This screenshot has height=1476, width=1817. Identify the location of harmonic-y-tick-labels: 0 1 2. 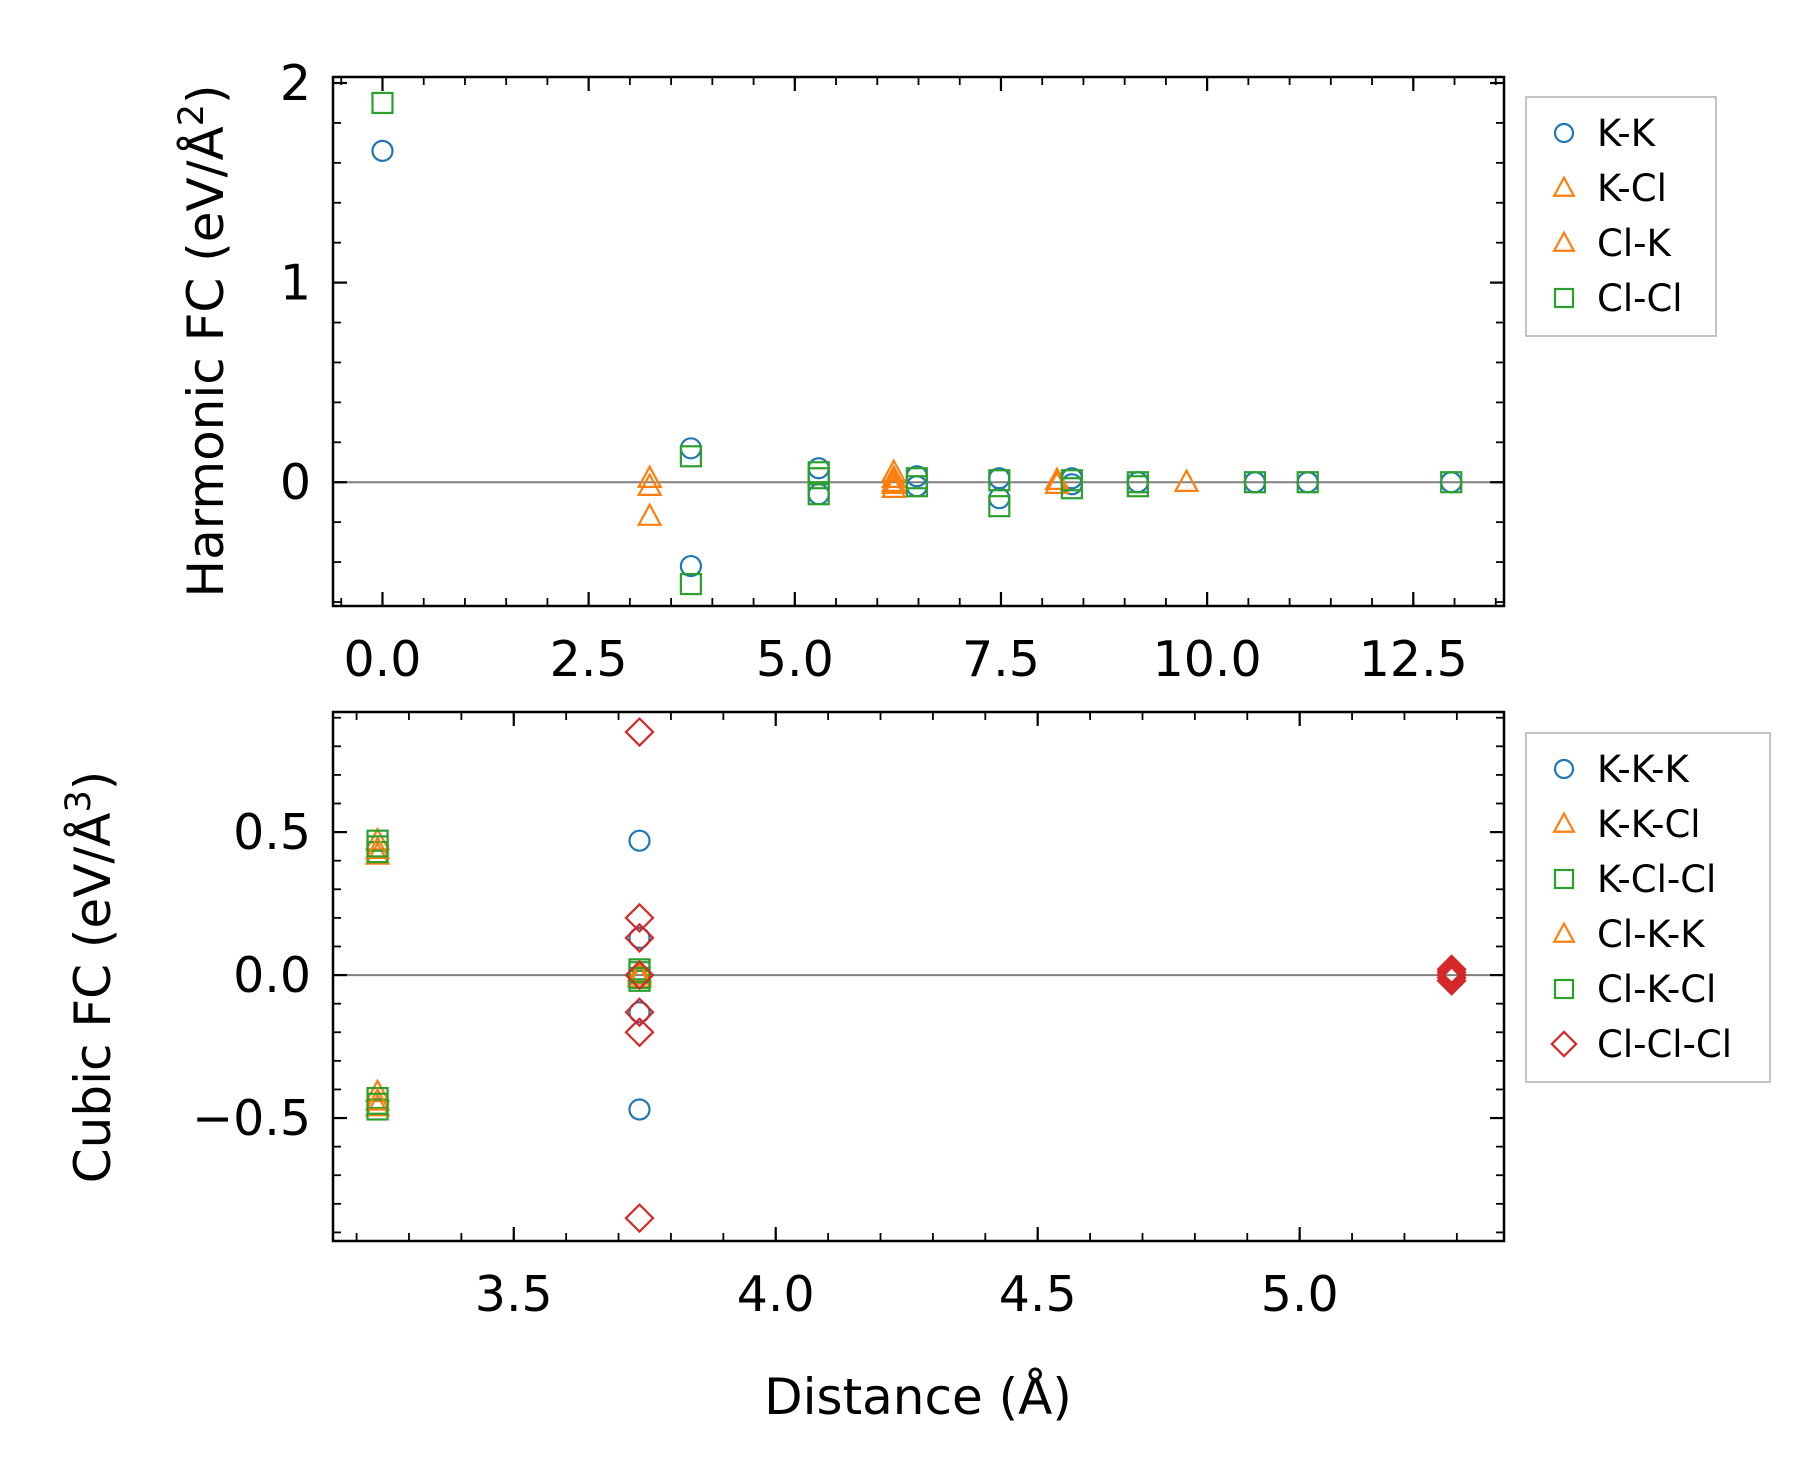
(295, 283).